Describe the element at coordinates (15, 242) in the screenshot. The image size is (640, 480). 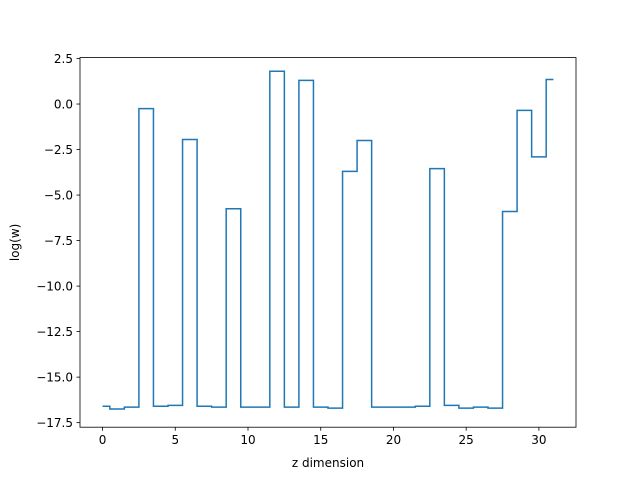
I see `y-axis-label: log(w)` at that location.